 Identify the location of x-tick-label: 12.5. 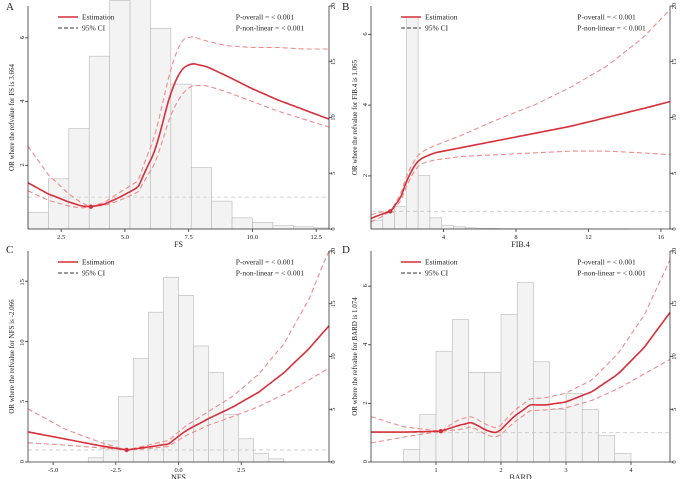
(316, 237).